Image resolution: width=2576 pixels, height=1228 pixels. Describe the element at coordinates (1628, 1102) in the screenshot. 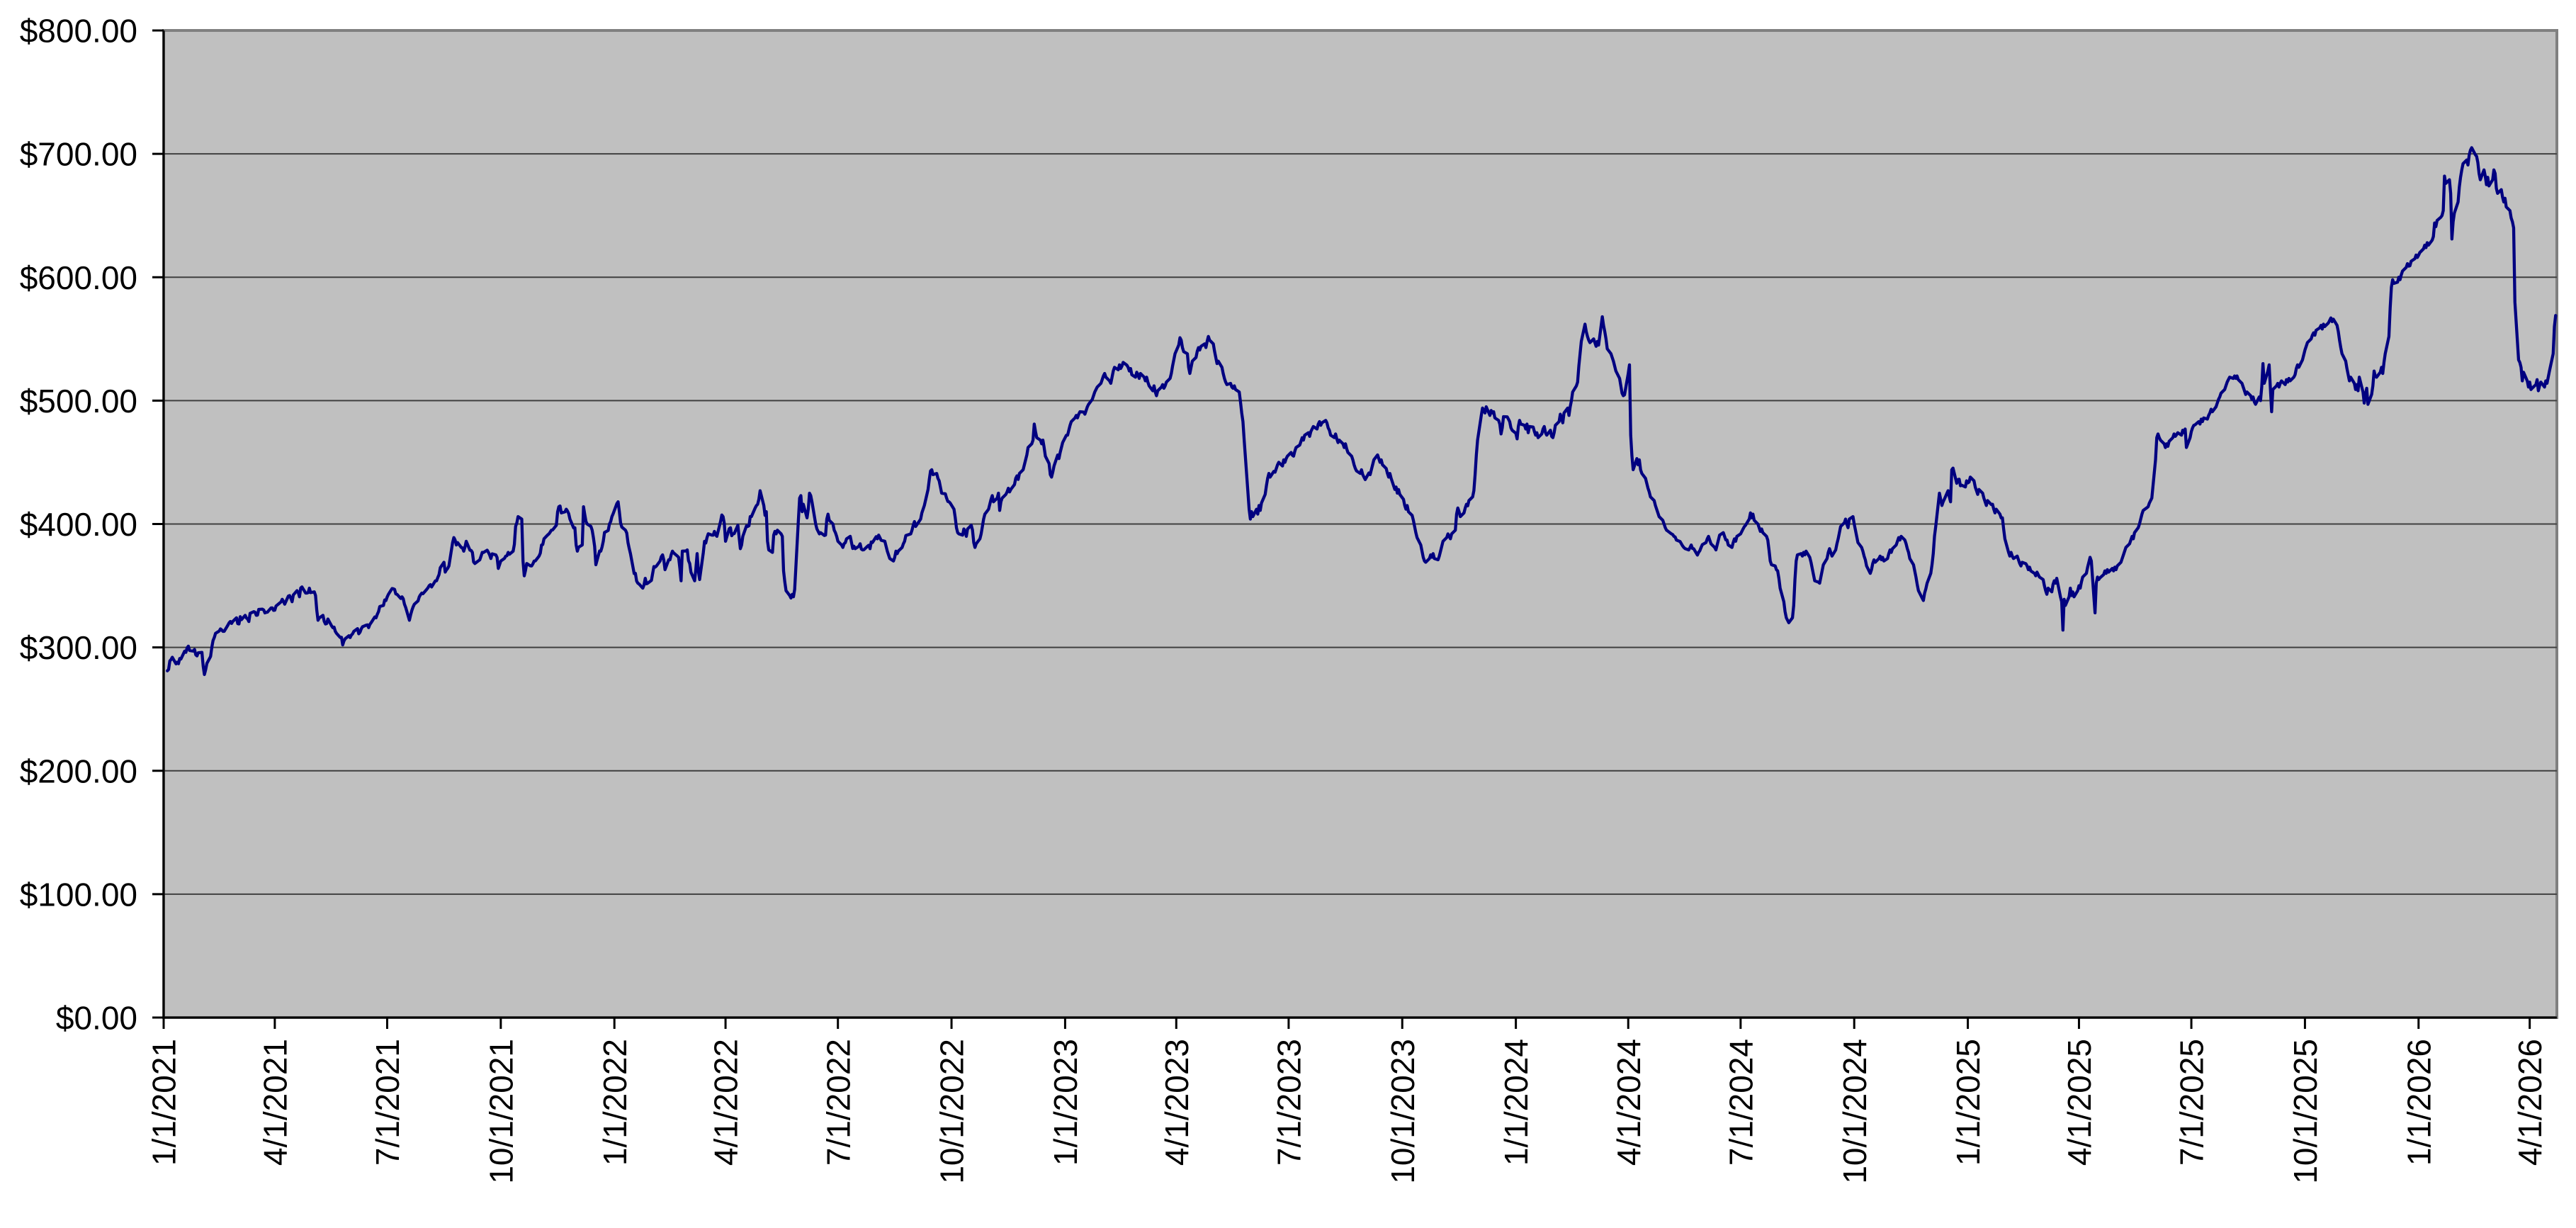

I see `x-axis-label: 4/1/2024` at that location.